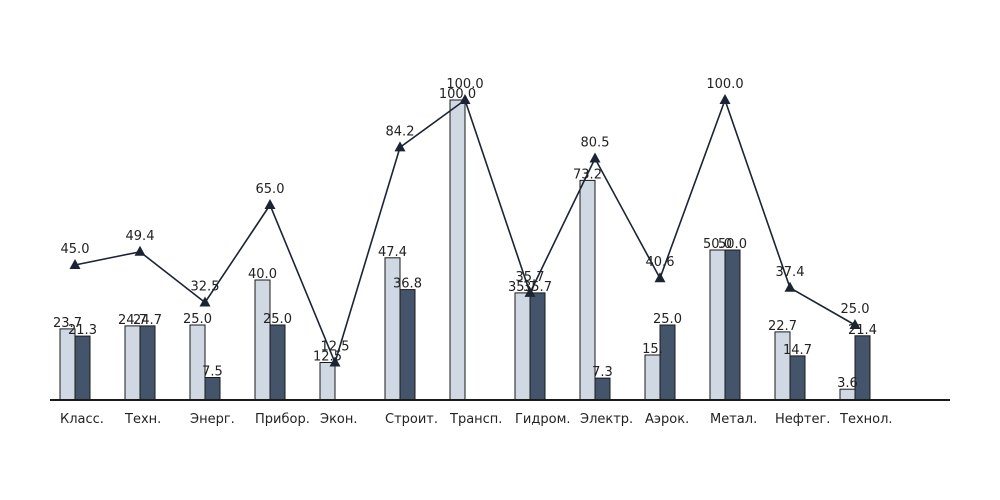 This screenshot has width=1000, height=500. I want to click on bar-label-s1-0: 23.7, so click(67, 323).